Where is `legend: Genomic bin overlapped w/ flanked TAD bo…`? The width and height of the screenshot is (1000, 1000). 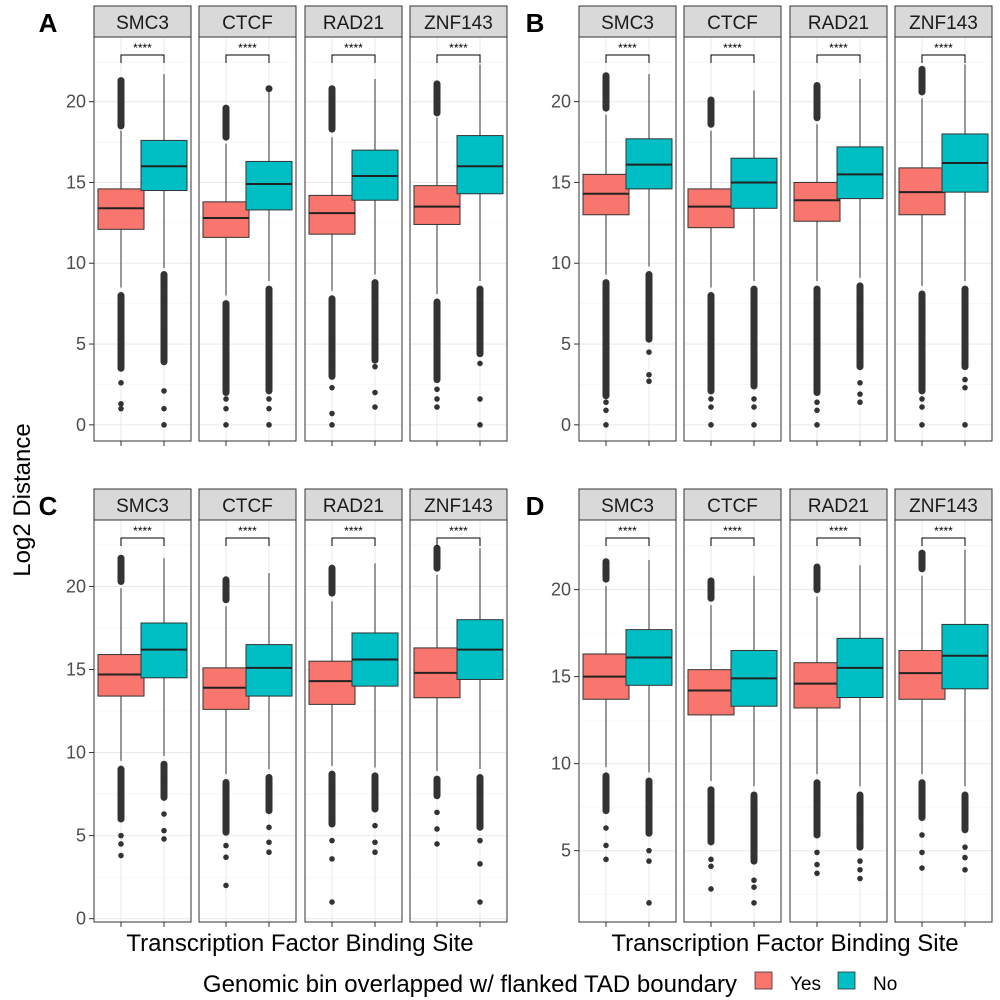
legend: Genomic bin overlapped w/ flanked TAD bo… is located at coordinates (550, 984).